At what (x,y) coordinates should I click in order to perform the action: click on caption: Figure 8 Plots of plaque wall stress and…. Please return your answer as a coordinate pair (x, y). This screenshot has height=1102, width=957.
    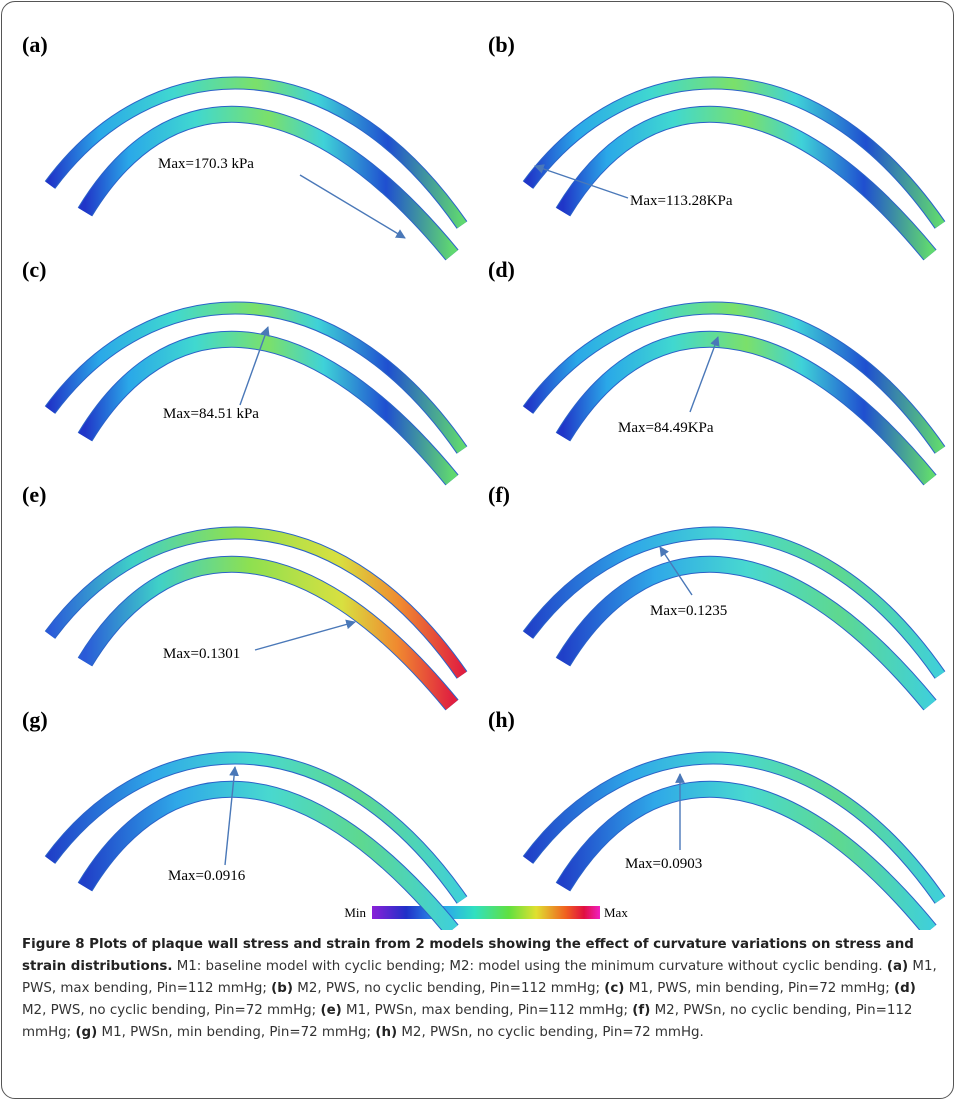
    Looking at the image, I should click on (481, 989).